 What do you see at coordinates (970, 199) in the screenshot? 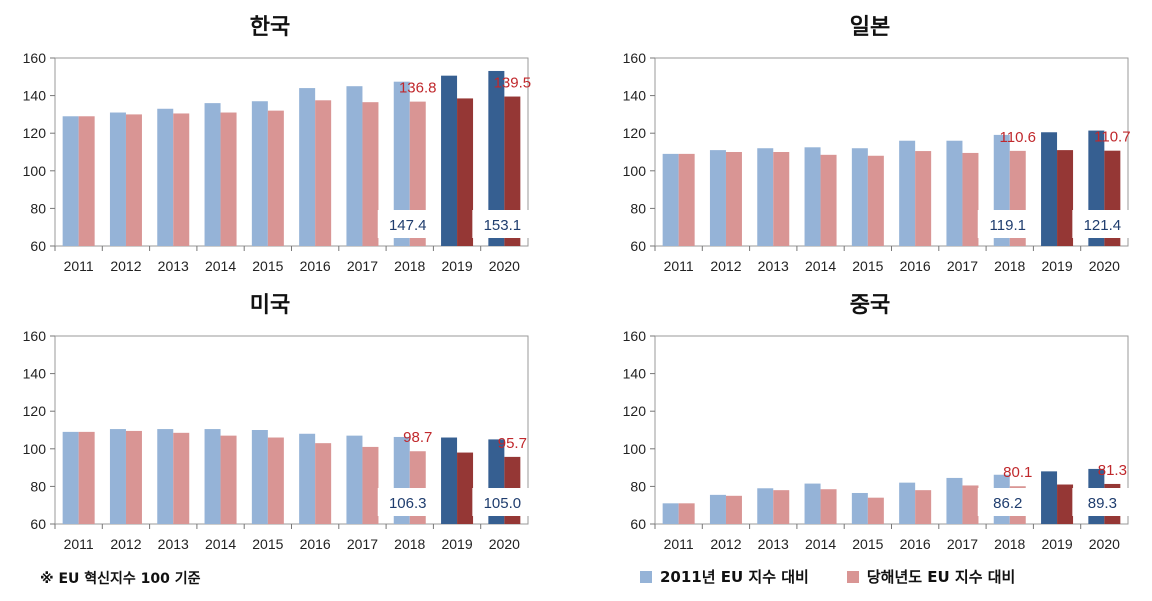
I see `bar-current-2017` at bounding box center [970, 199].